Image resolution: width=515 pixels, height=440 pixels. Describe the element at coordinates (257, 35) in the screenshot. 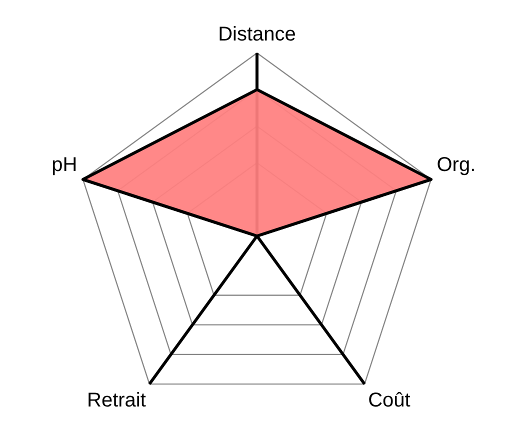

I see `spoke-label: Distance` at that location.